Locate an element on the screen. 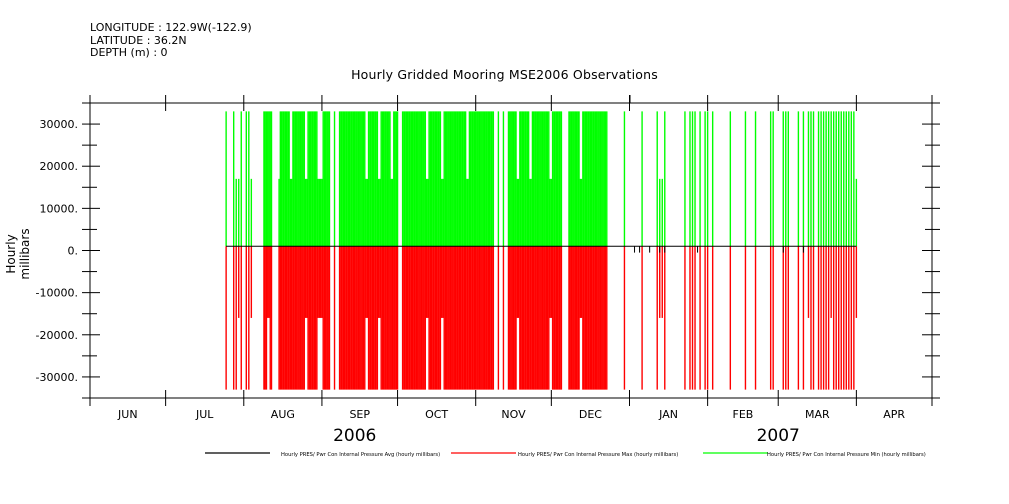  x-month-label: FEB is located at coordinates (743, 414).